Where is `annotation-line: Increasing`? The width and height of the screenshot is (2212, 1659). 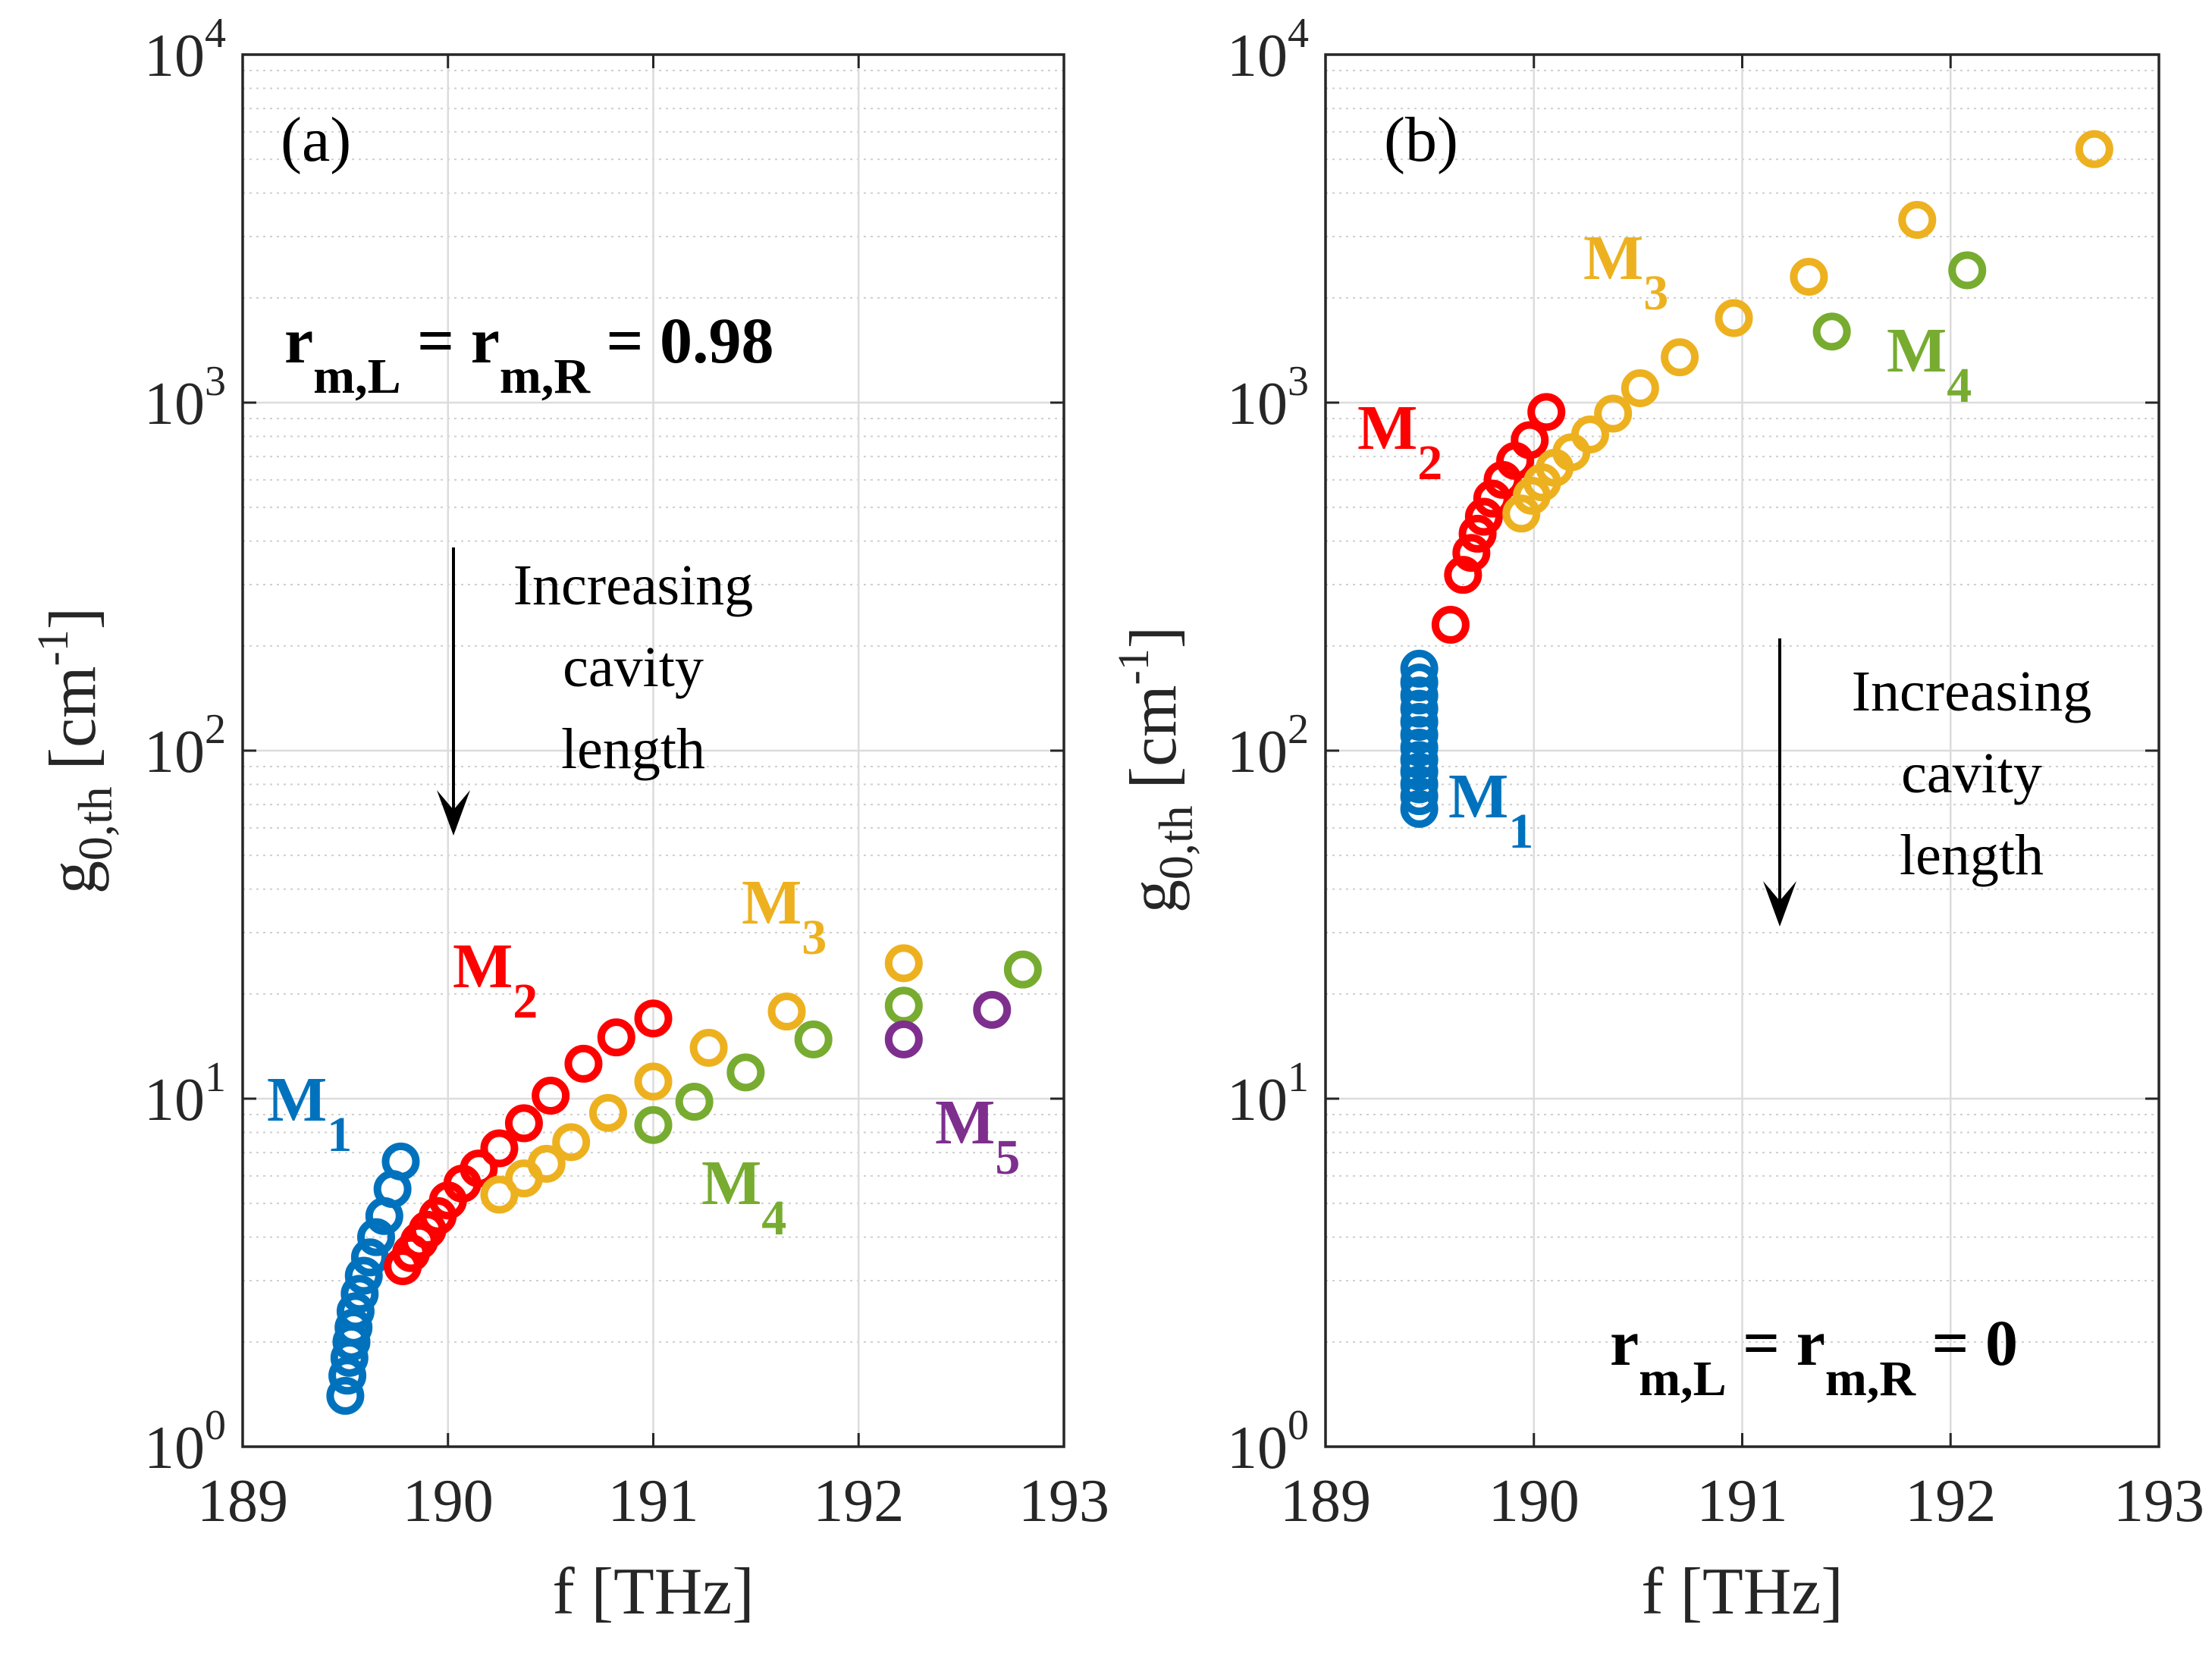 annotation-line: Increasing is located at coordinates (634, 585).